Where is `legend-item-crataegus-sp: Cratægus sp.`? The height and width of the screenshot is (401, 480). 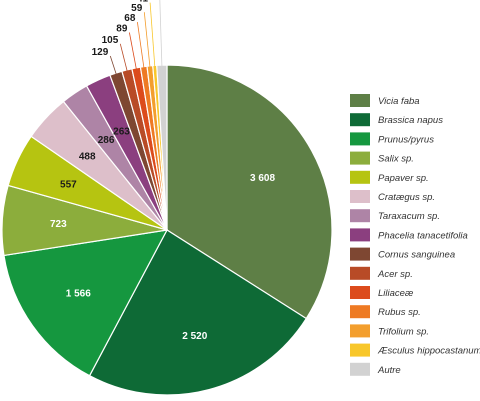 legend-item-crataegus-sp: Cratægus sp. is located at coordinates (392, 196).